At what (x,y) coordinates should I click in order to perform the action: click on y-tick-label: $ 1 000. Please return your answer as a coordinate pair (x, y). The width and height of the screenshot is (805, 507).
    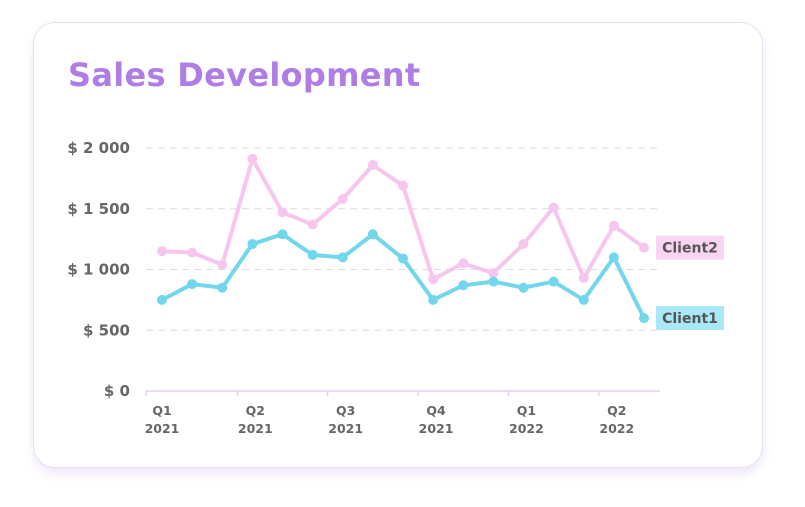
    Looking at the image, I should click on (98, 270).